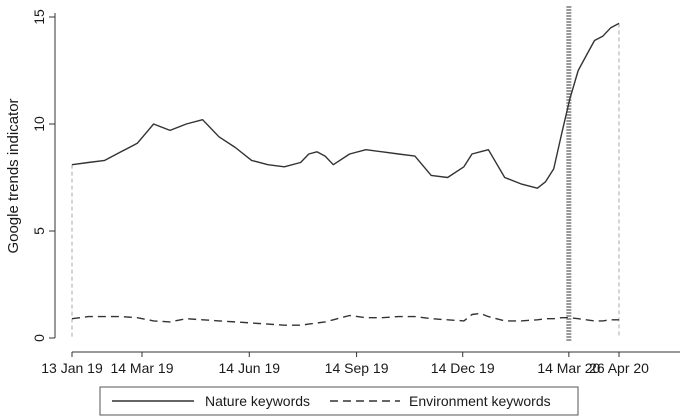 The image size is (687, 416). Describe the element at coordinates (72, 368) in the screenshot. I see `x-tick-label: 13 Jan 19` at that location.